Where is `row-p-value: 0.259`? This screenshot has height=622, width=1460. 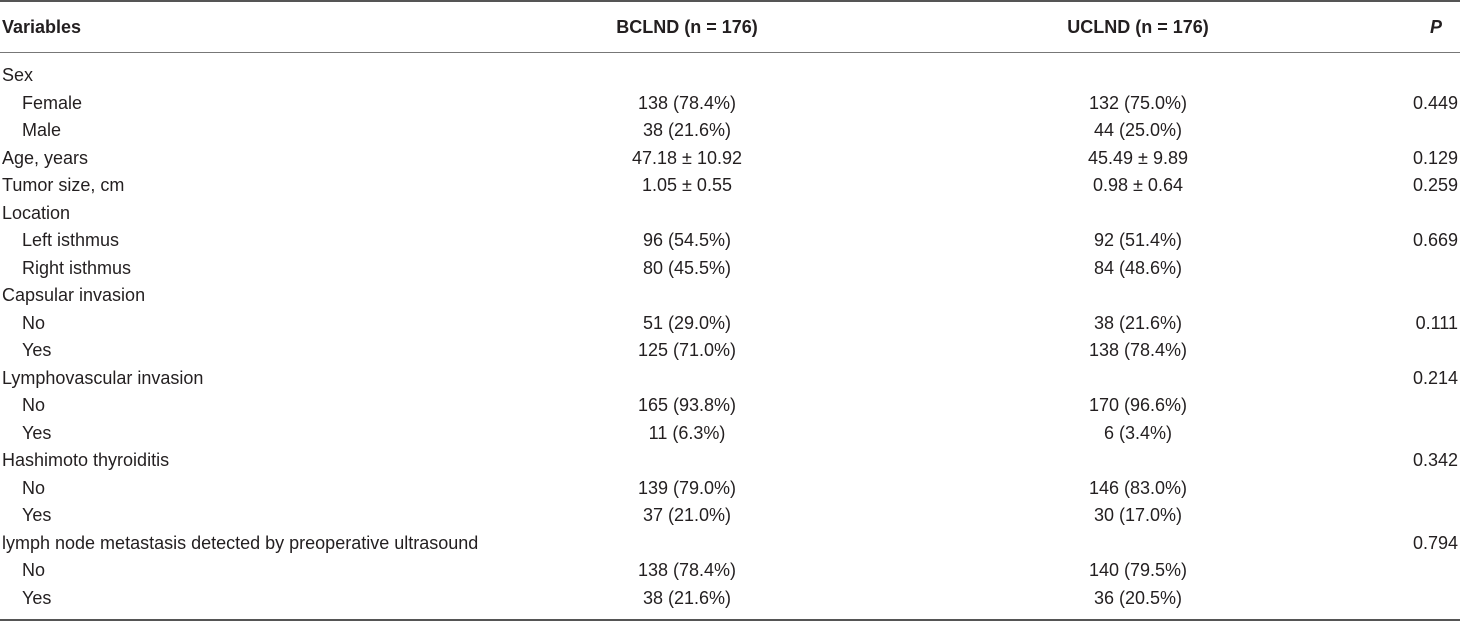 row-p-value: 0.259 is located at coordinates (1435, 185).